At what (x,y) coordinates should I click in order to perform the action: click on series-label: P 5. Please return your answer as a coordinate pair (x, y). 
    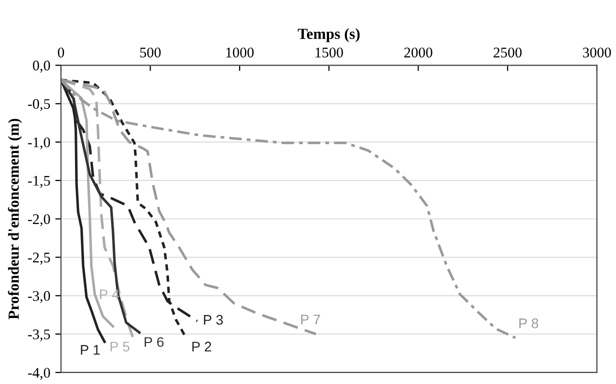
    Looking at the image, I should click on (120, 347).